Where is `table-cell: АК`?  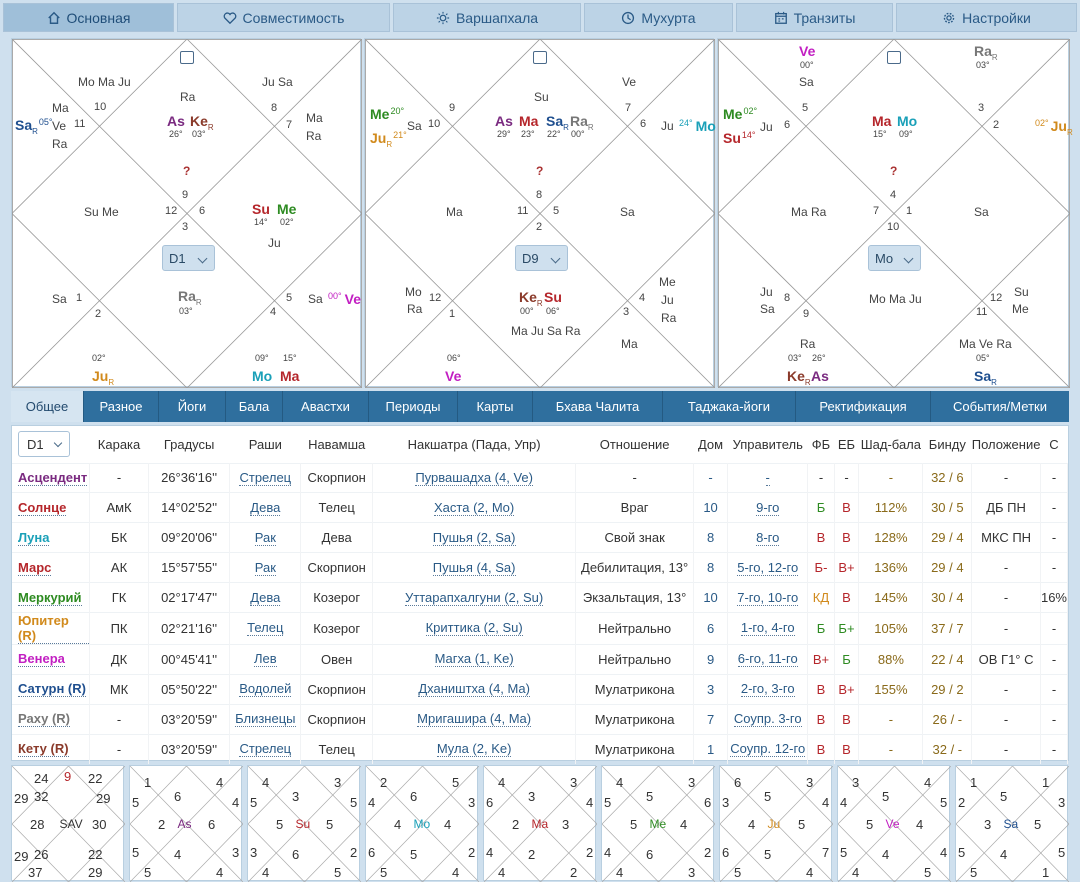
table-cell: АК is located at coordinates (119, 567).